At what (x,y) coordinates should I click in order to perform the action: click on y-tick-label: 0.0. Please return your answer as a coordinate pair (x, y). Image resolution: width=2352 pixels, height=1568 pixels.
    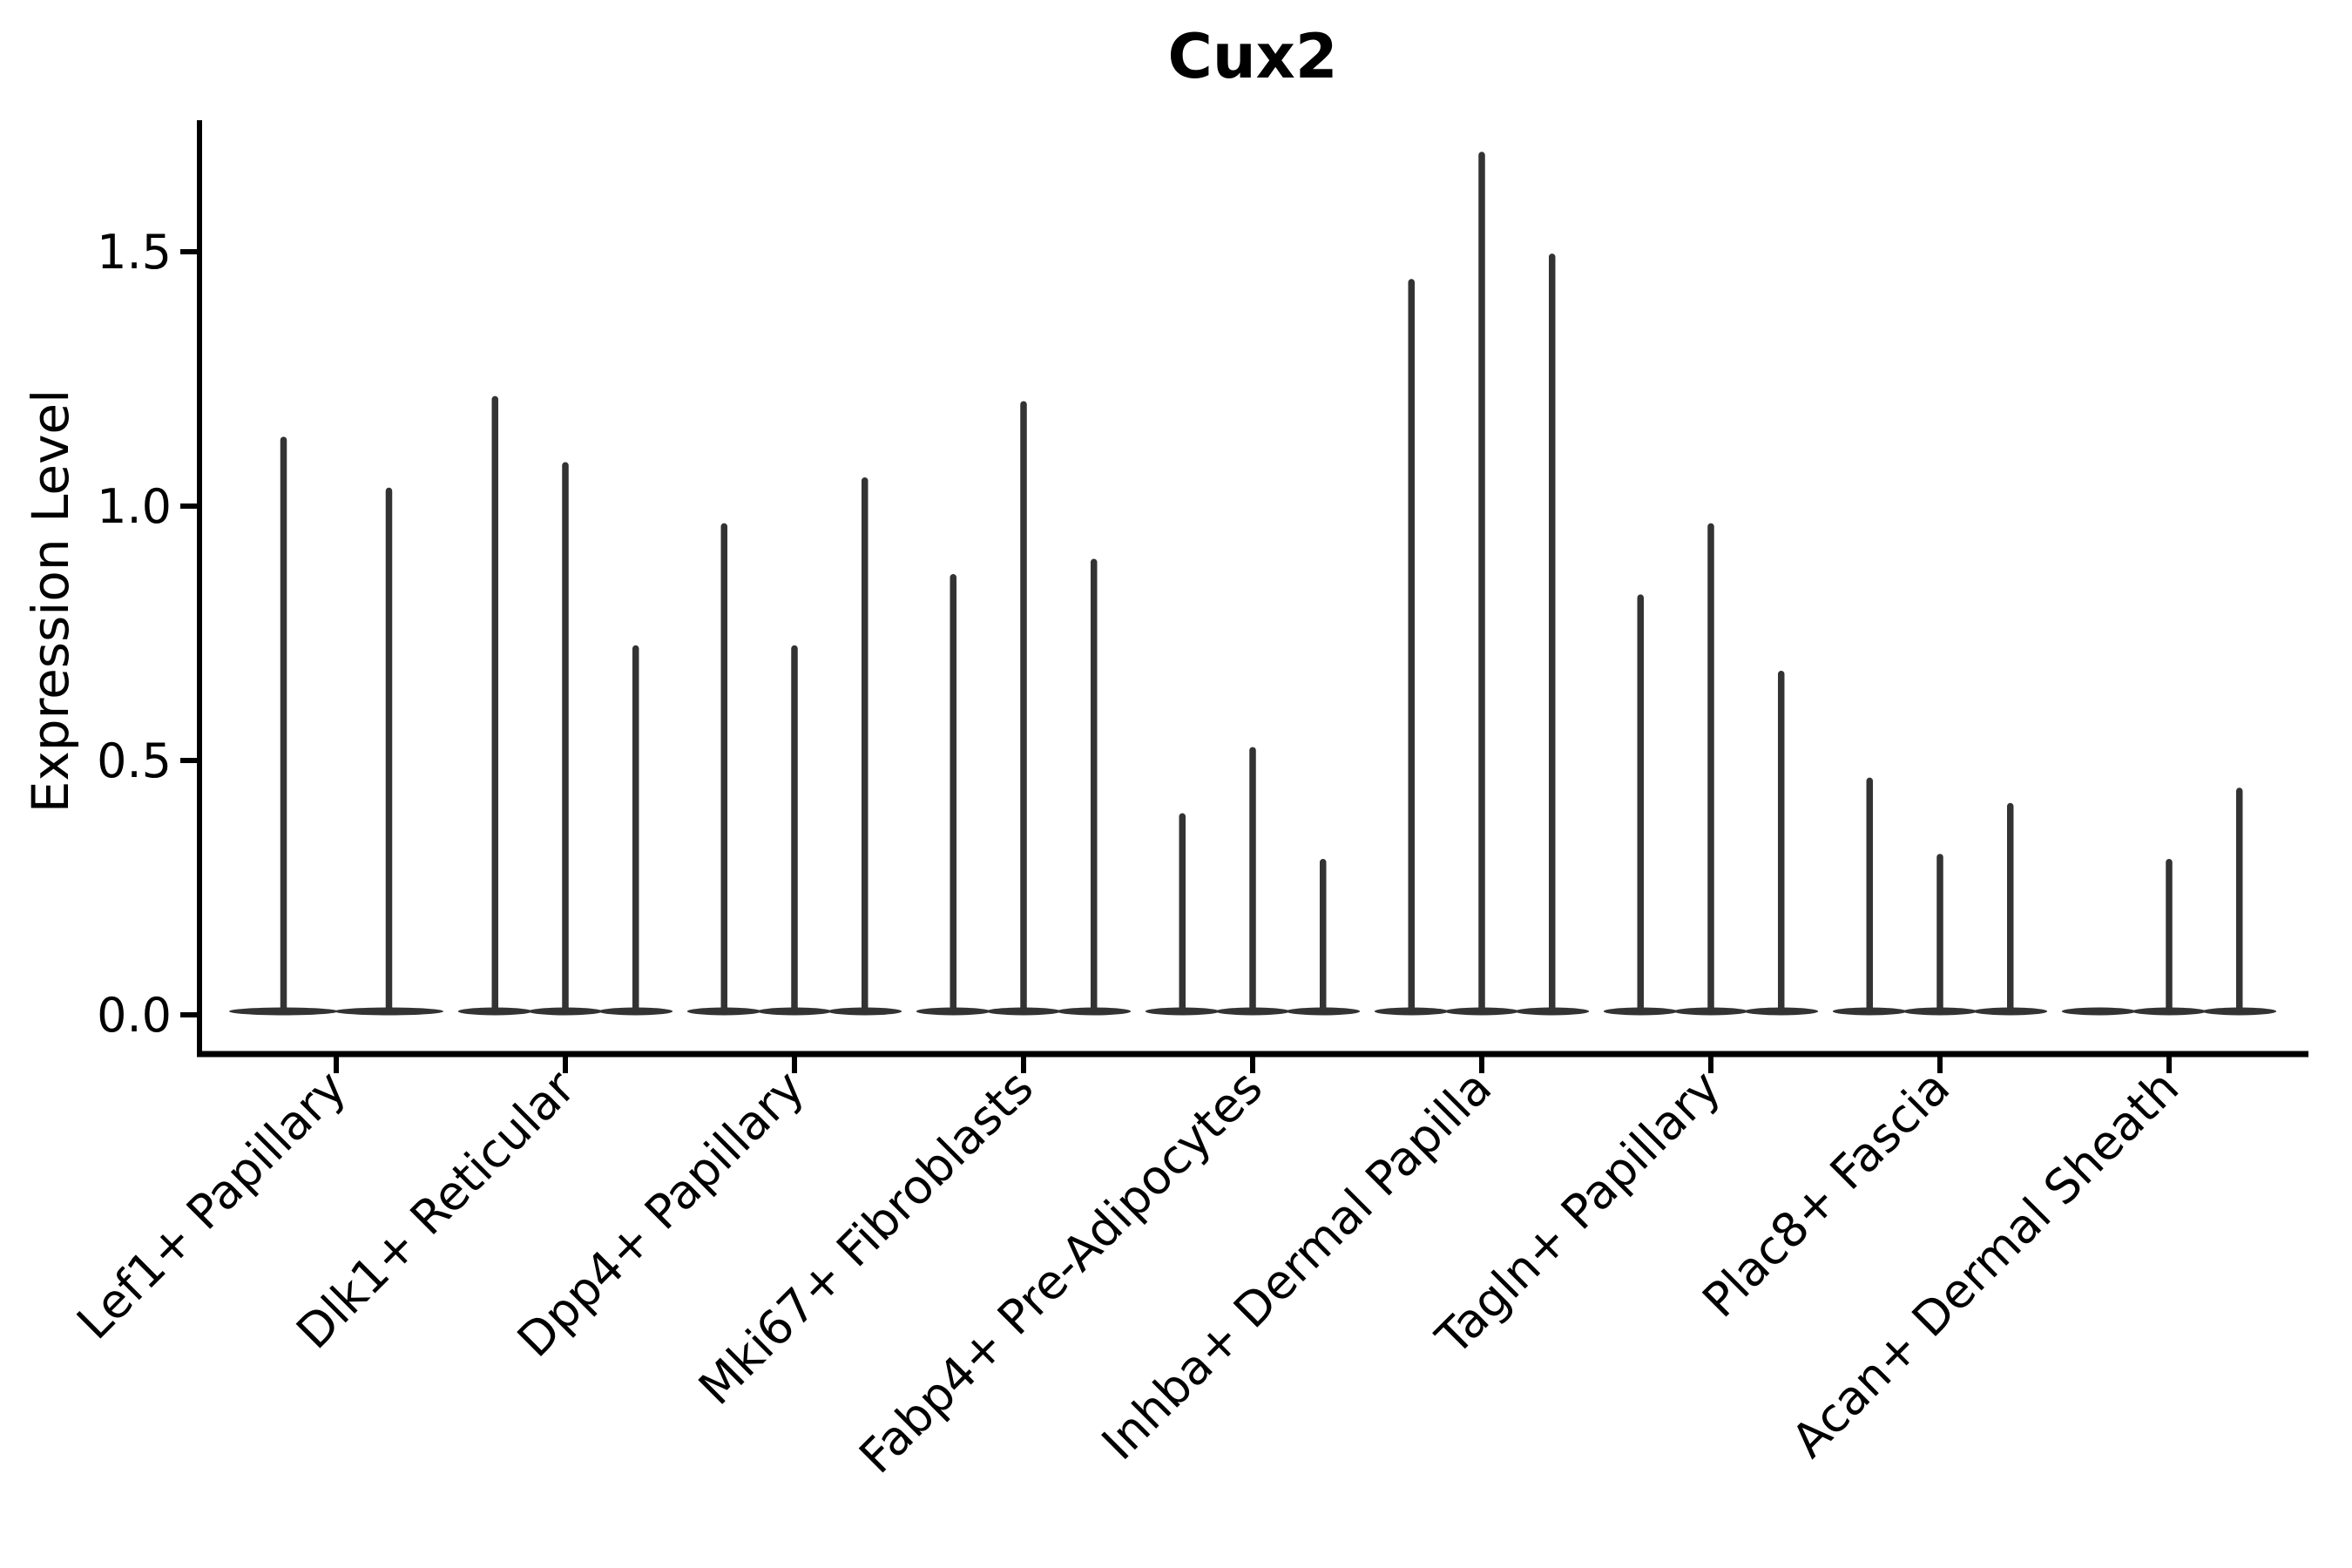
    Looking at the image, I should click on (134, 1015).